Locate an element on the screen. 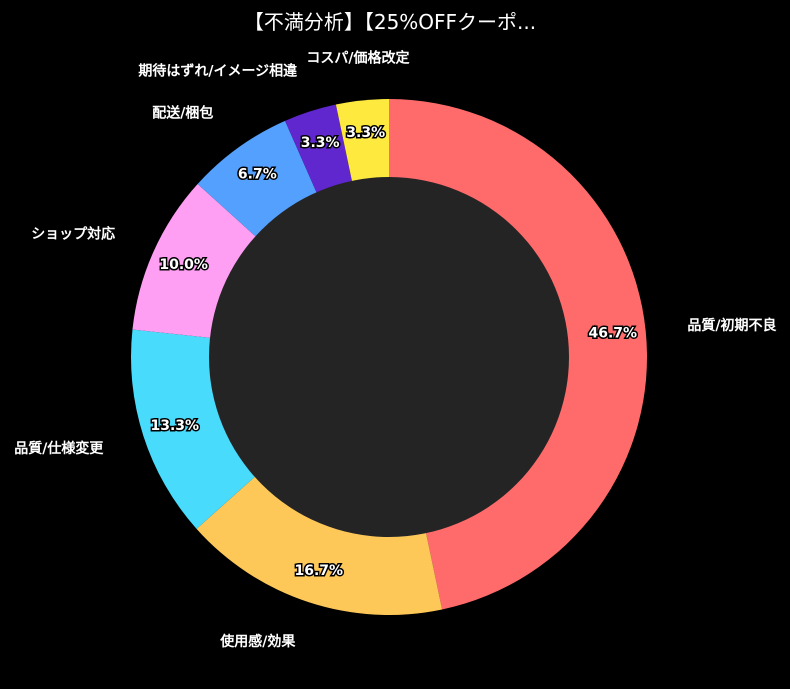 The width and height of the screenshot is (790, 689). value-label-2: 16.7% is located at coordinates (319, 571).